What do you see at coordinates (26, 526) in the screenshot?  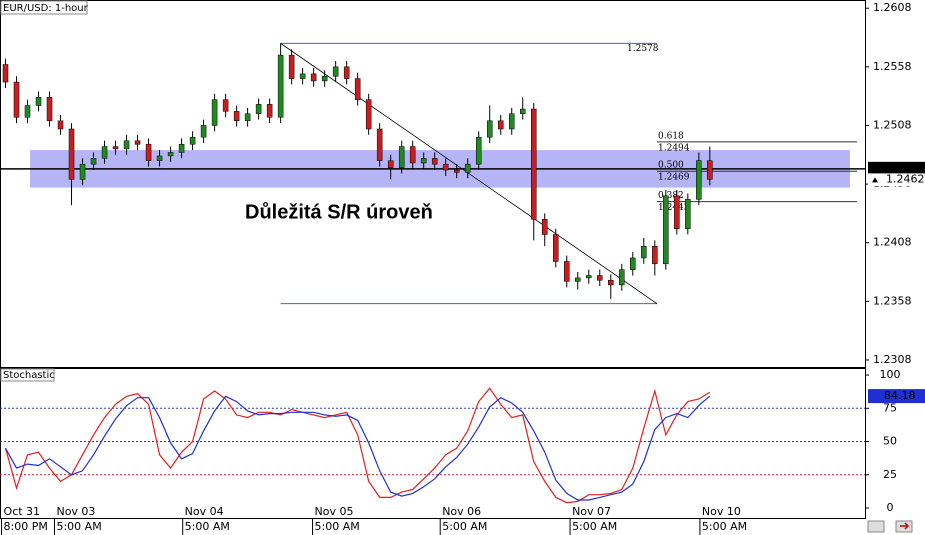 I see `x-tick-time: 8:00 PM` at bounding box center [26, 526].